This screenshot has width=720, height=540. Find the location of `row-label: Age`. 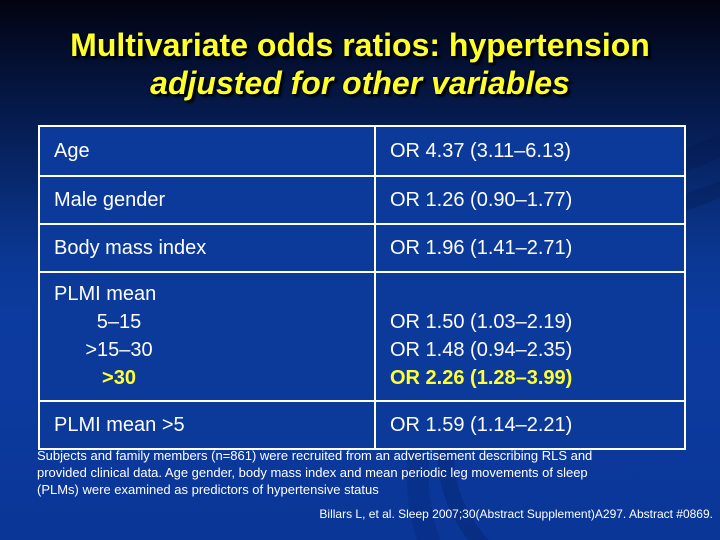

row-label: Age is located at coordinates (207, 151).